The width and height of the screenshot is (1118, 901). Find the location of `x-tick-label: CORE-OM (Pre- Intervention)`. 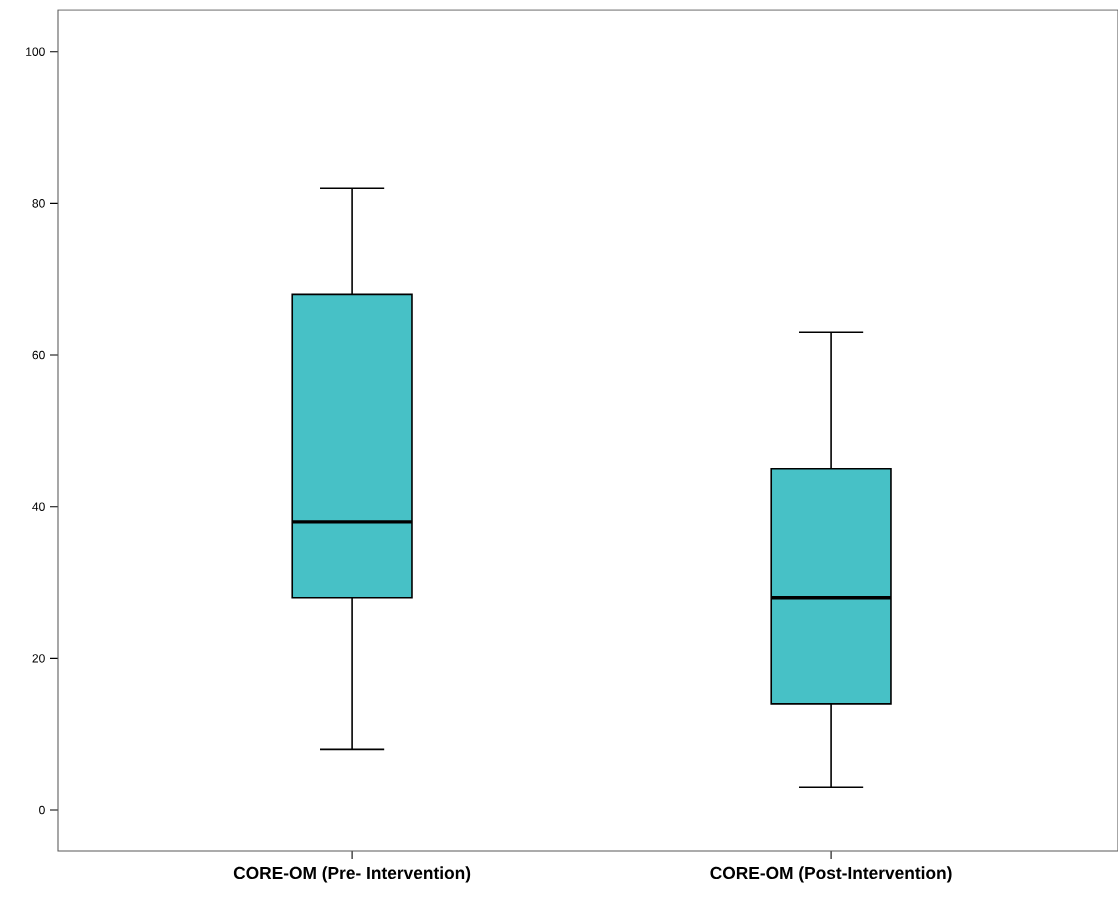

x-tick-label: CORE-OM (Pre- Intervention) is located at coordinates (352, 874).